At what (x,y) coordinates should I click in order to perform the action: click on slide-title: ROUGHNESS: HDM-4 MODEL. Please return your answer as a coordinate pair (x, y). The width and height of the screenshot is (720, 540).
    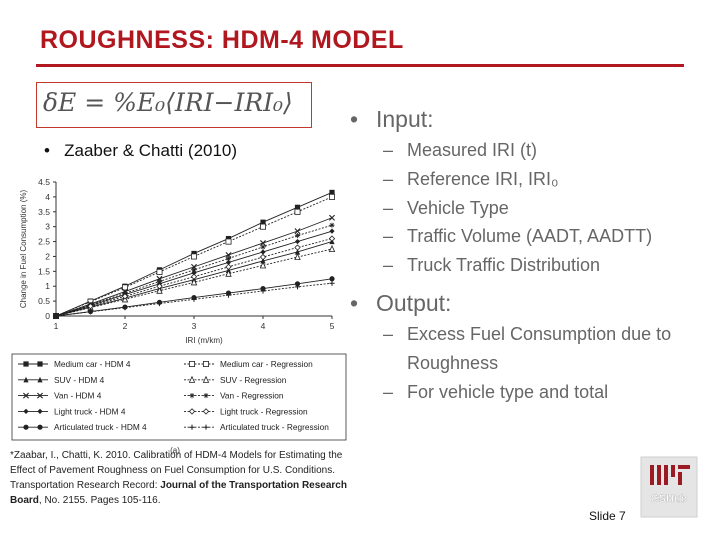
    Looking at the image, I should click on (222, 40).